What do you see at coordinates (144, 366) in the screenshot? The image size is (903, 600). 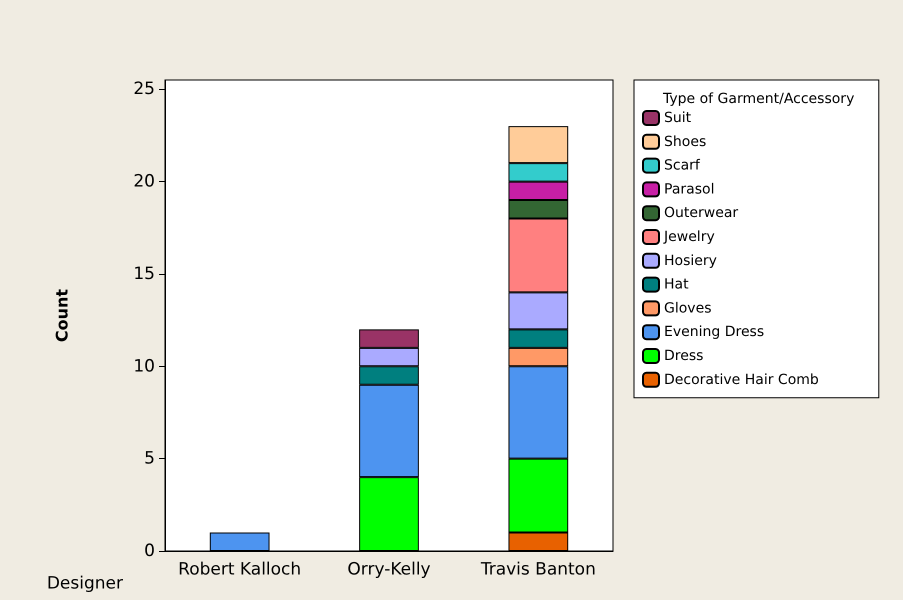 I see `y-tick-label: 10` at bounding box center [144, 366].